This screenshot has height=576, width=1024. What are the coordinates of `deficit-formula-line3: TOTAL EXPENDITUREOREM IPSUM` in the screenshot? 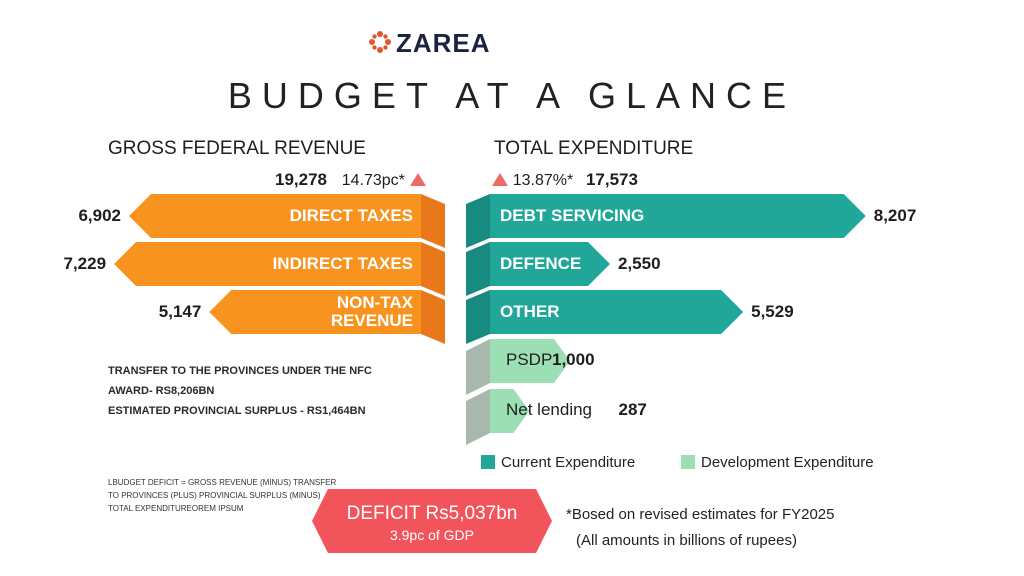 It's located at (176, 508).